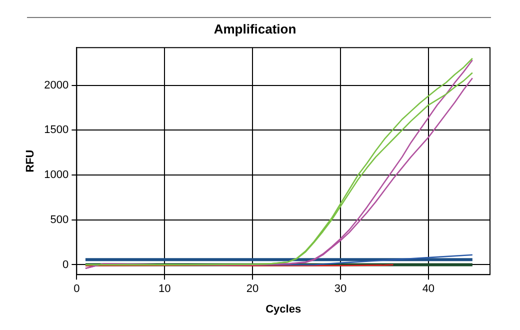  Describe the element at coordinates (340, 289) in the screenshot. I see `x-tick-label: 30` at that location.